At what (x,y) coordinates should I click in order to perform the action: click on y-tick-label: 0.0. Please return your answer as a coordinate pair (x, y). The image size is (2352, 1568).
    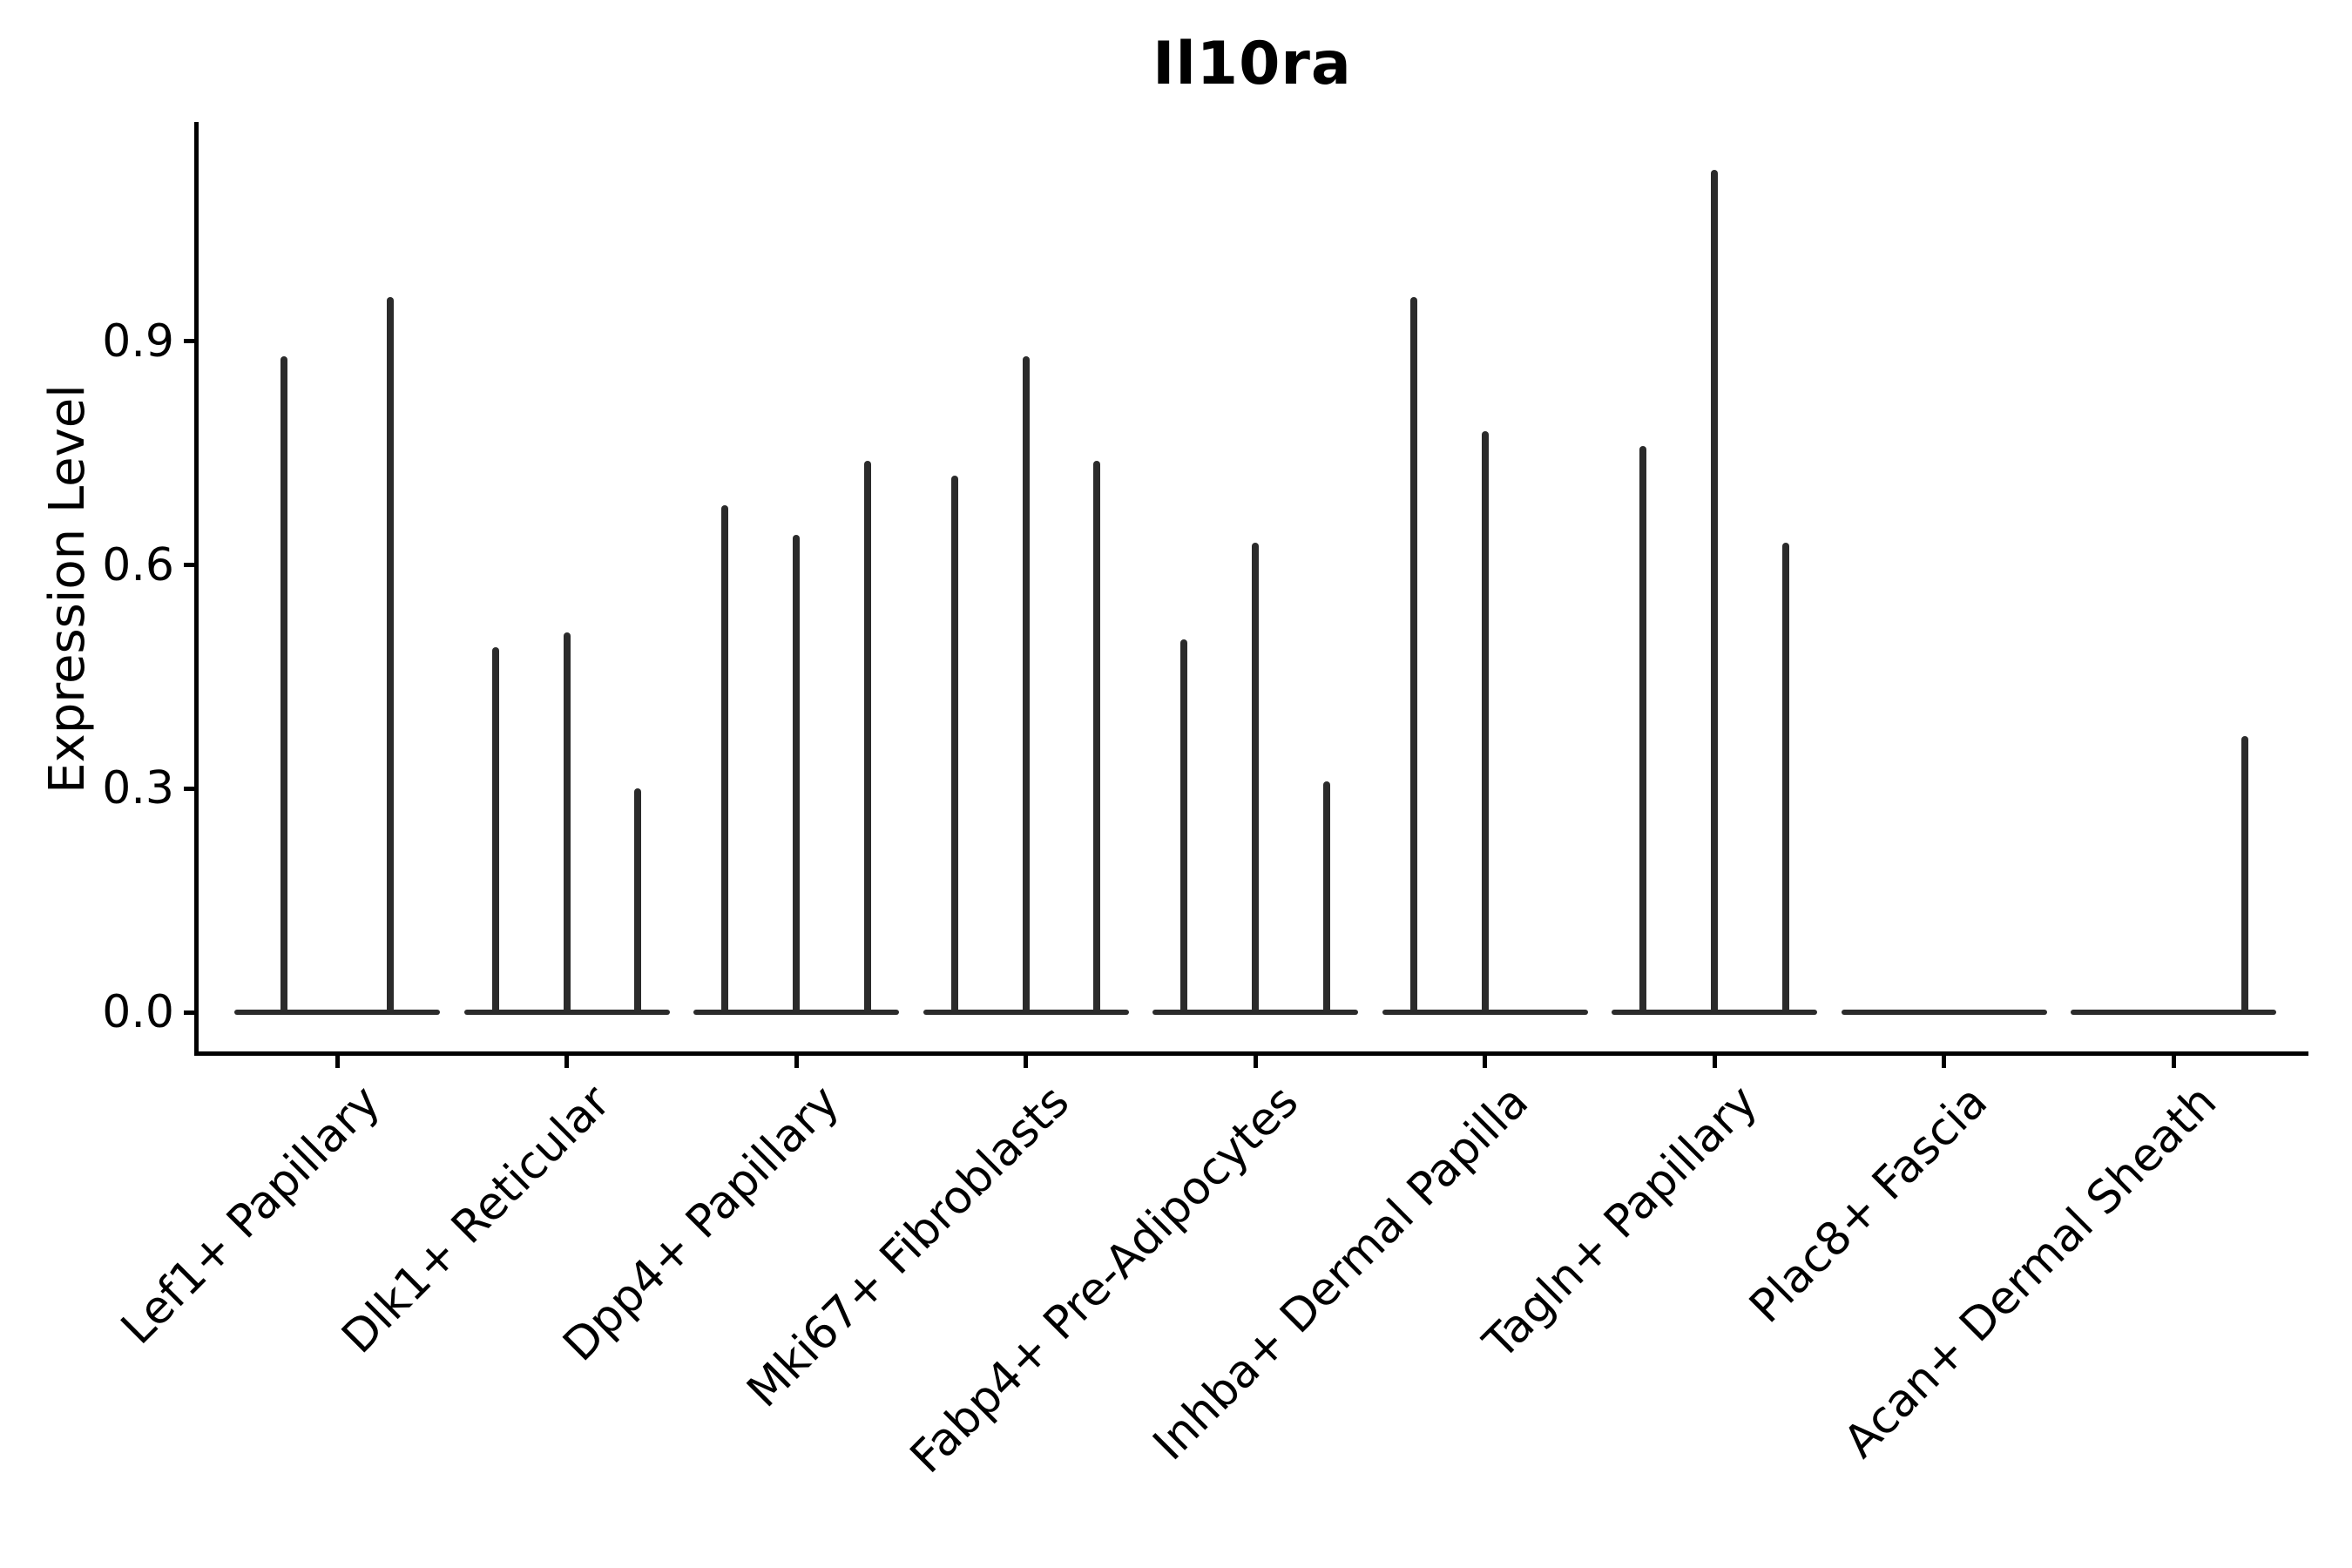
    Looking at the image, I should click on (138, 1012).